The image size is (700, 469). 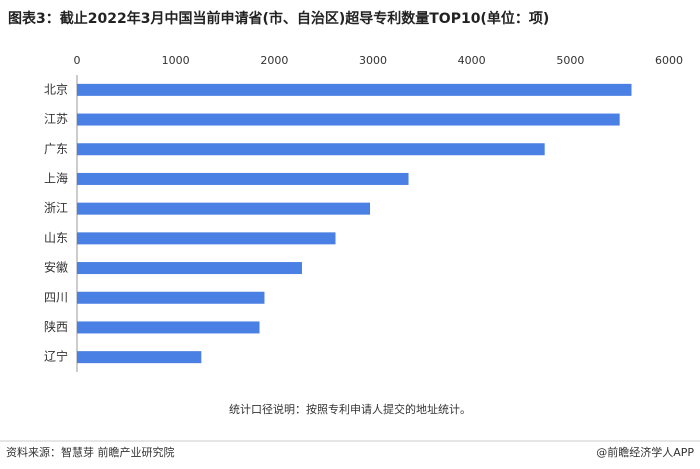 What do you see at coordinates (176, 60) in the screenshot?
I see `x-tick-label: 1000` at bounding box center [176, 60].